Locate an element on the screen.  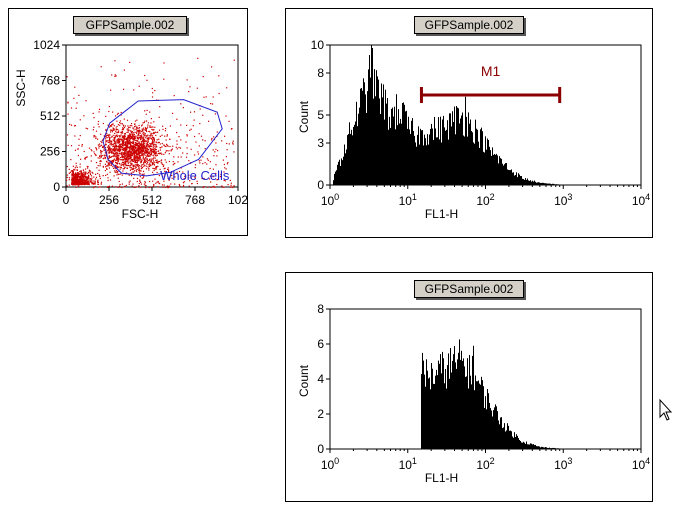
plot-area is located at coordinates (485, 379).